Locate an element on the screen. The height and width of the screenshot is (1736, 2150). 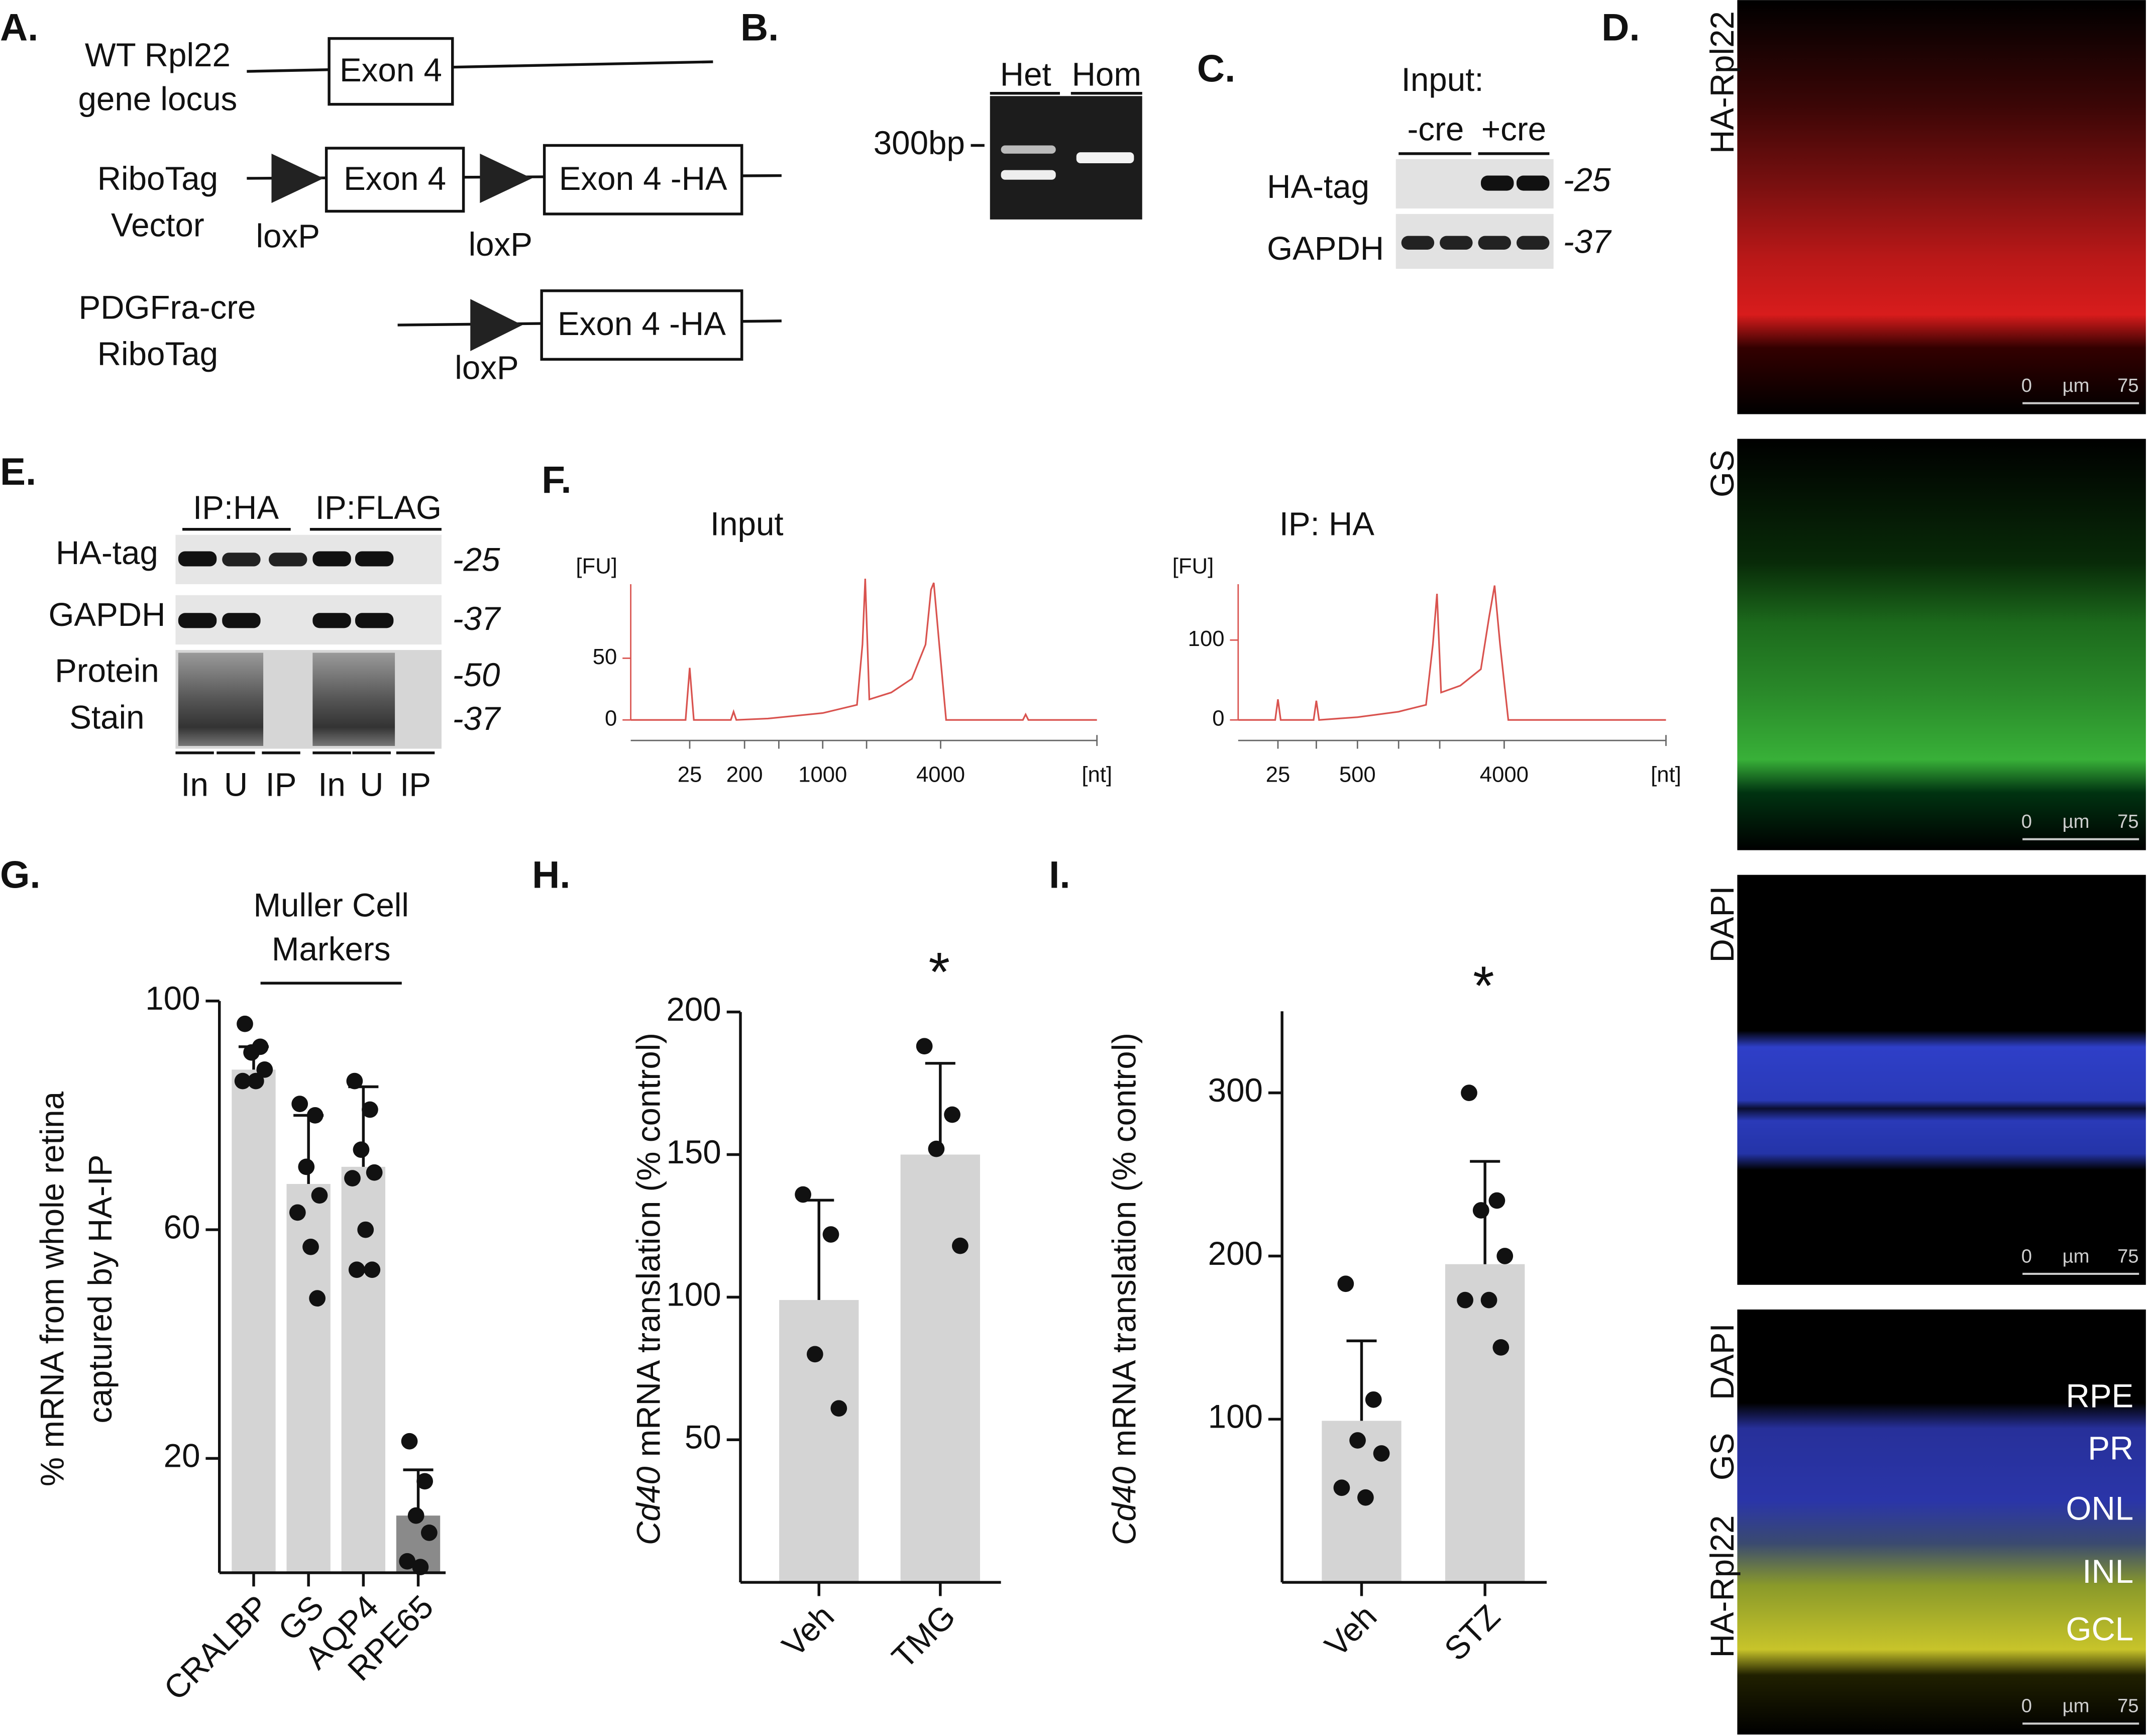
x-tick-label: CRALBP is located at coordinates (217, 1647).